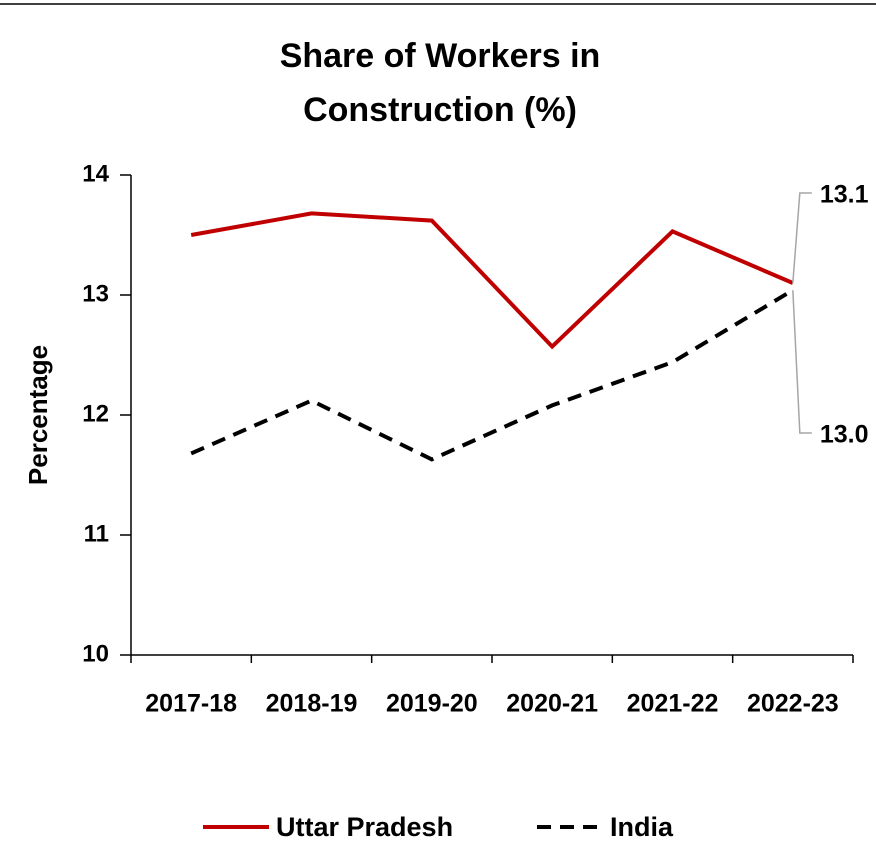 The height and width of the screenshot is (854, 876). I want to click on y-tick-label: 10, so click(95, 653).